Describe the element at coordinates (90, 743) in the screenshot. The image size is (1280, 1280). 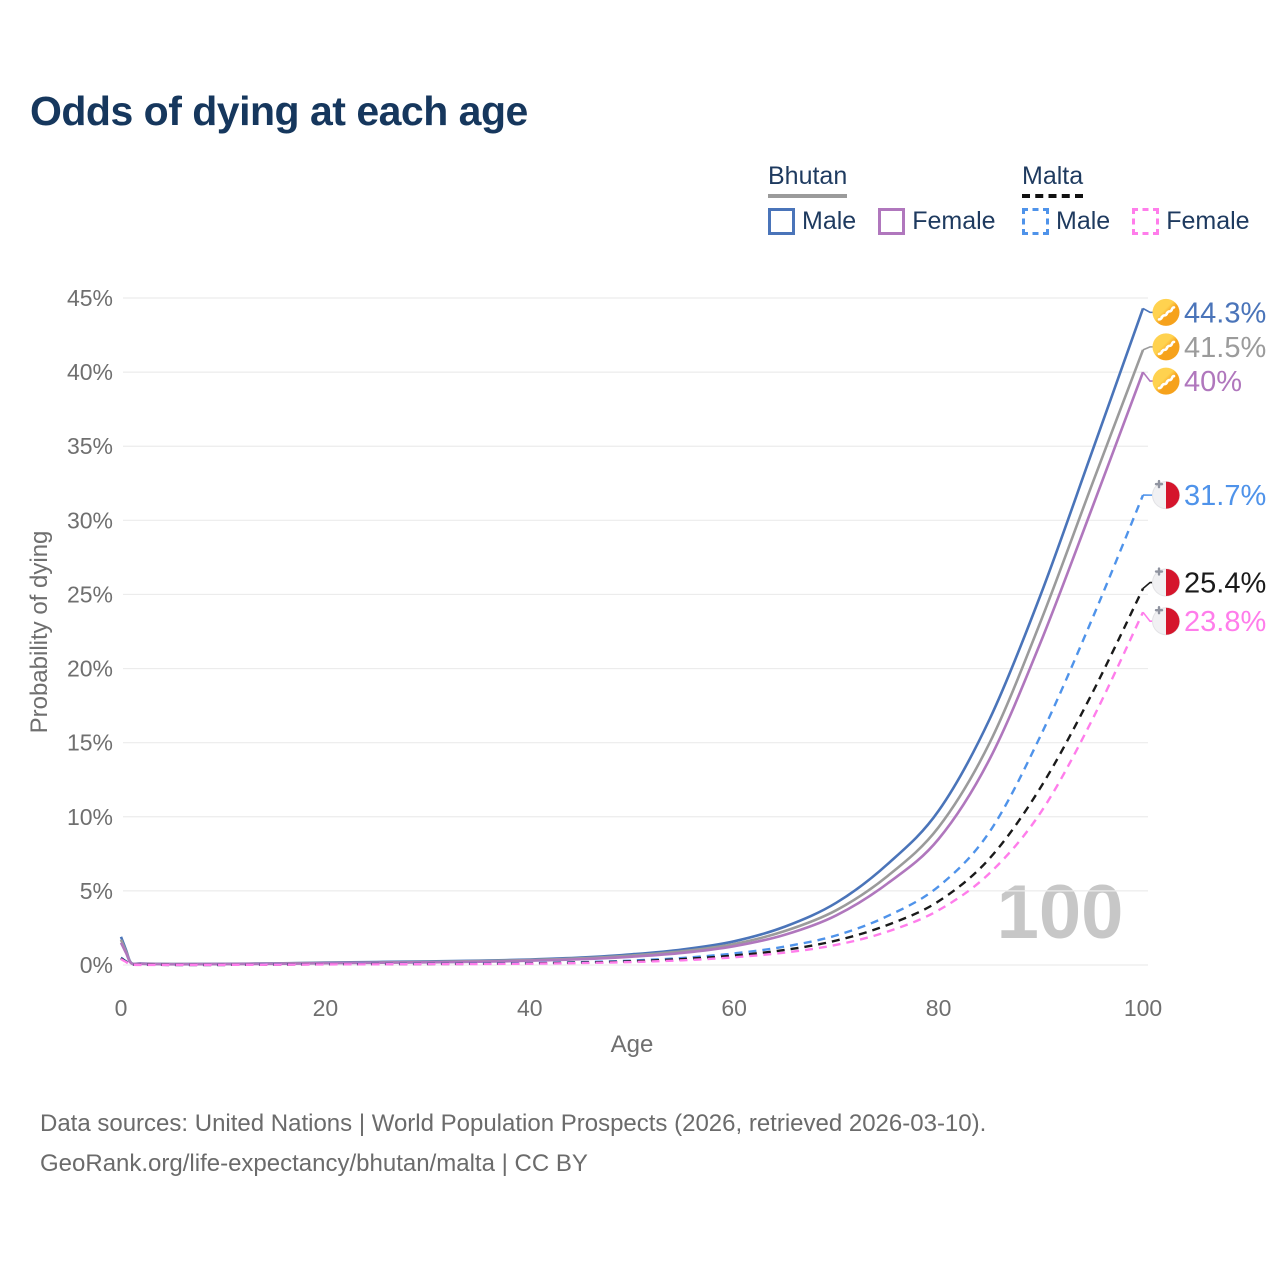
I see `y-tick-label: 15%` at that location.